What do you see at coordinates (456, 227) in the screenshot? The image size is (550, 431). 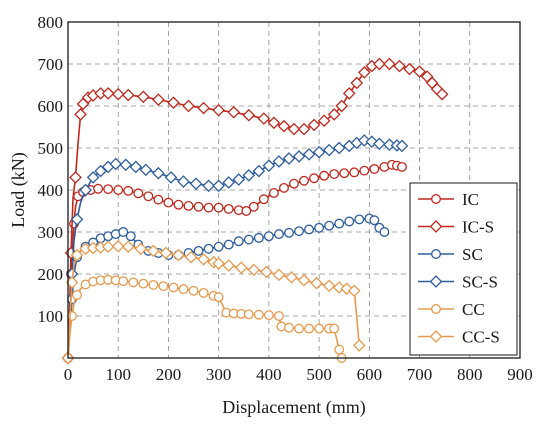 I see `legend-item-ic-s: IC-S` at bounding box center [456, 227].